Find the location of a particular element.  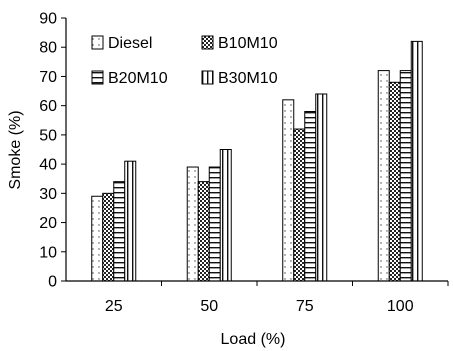

y-tick-label: 30 is located at coordinates (48, 194).